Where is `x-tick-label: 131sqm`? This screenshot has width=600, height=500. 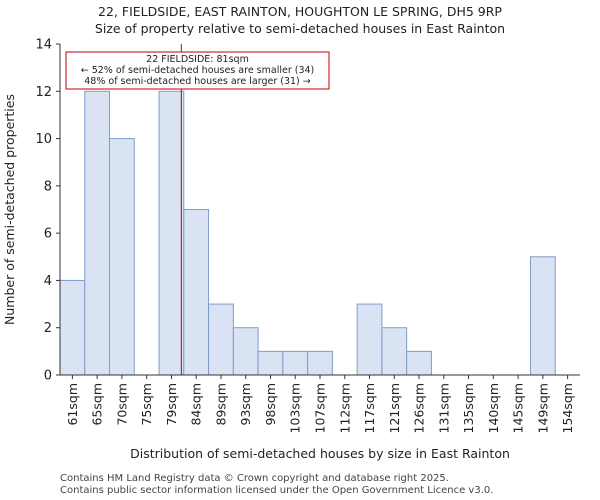 x-tick-label: 131sqm is located at coordinates (443, 408).